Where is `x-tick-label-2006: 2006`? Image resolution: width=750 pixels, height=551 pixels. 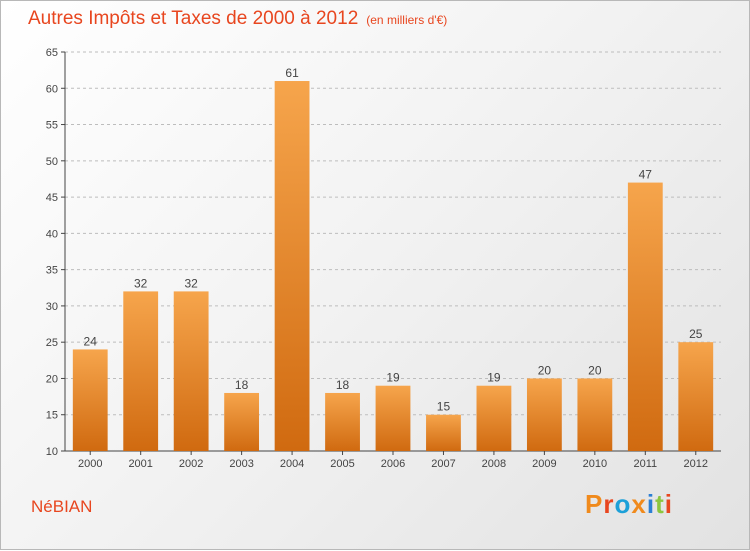
x-tick-label-2006: 2006 is located at coordinates (393, 464).